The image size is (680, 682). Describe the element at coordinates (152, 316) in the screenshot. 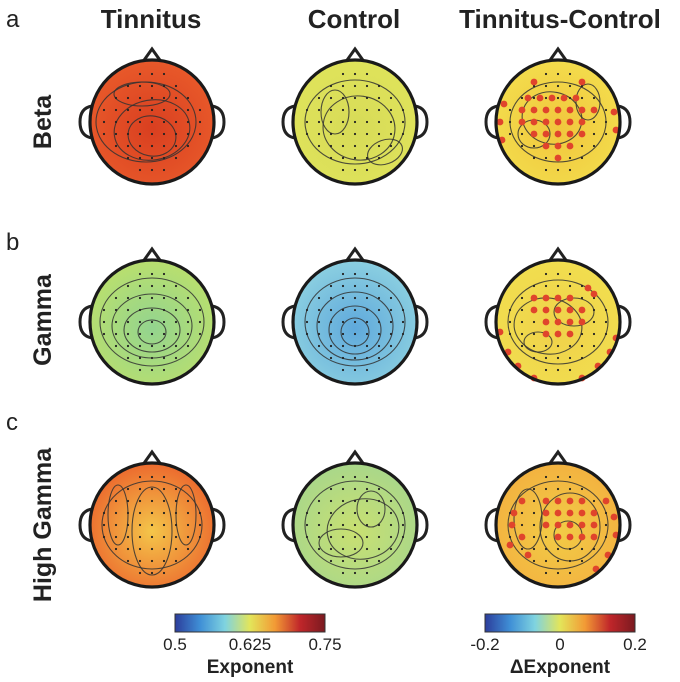

I see `topomap-gamma-tinnitus` at that location.